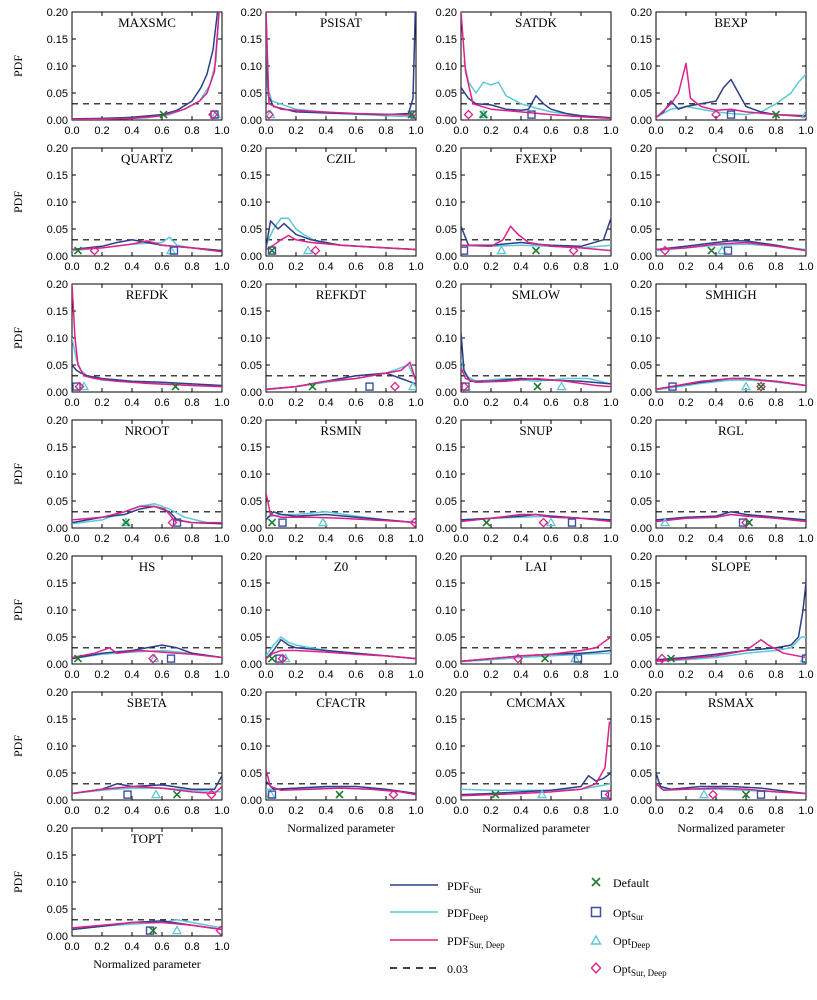  Describe the element at coordinates (457, 969) in the screenshot. I see `legend-label-ref: 0.03` at that location.